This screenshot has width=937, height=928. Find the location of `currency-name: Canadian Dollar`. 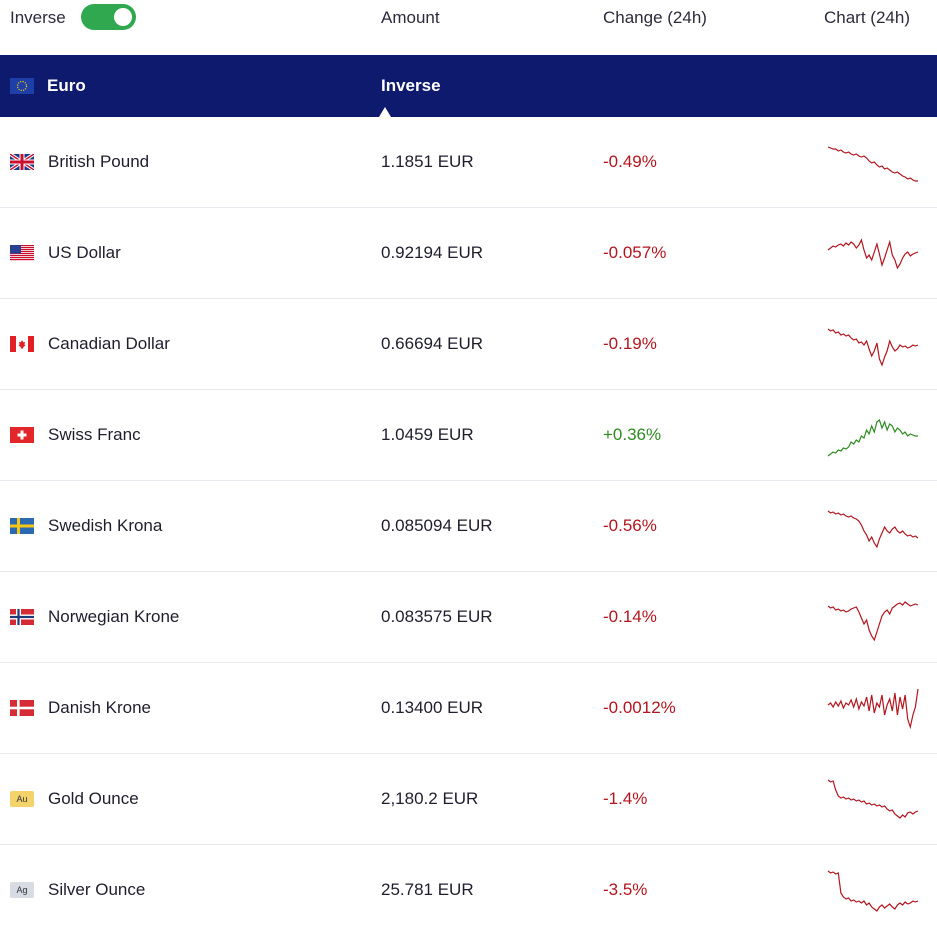

currency-name: Canadian Dollar is located at coordinates (109, 343).